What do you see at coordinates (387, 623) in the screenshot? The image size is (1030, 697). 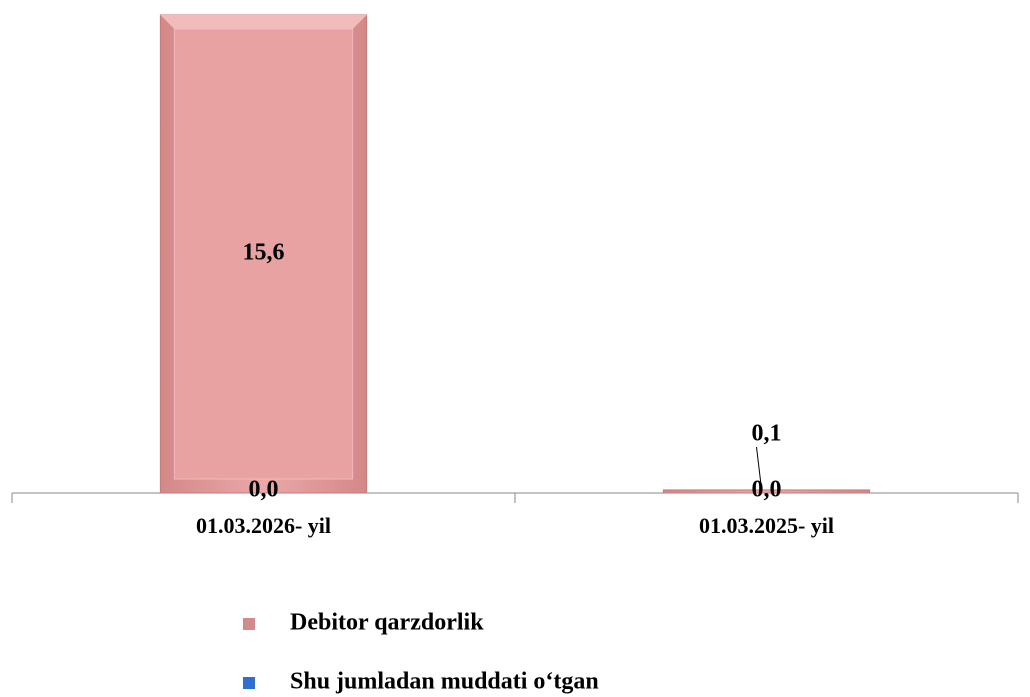 I see `legend-label: Debitor qarzdorlik` at bounding box center [387, 623].